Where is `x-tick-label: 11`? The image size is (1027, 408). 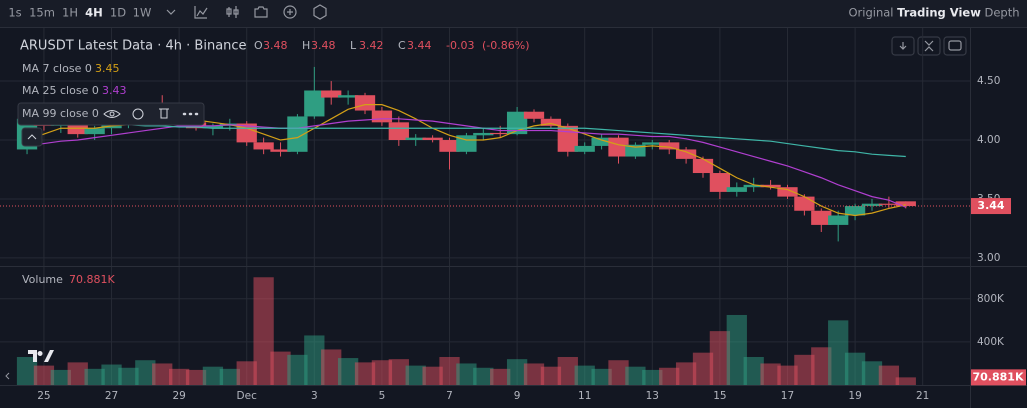
x-tick-label: 11 is located at coordinates (584, 396).